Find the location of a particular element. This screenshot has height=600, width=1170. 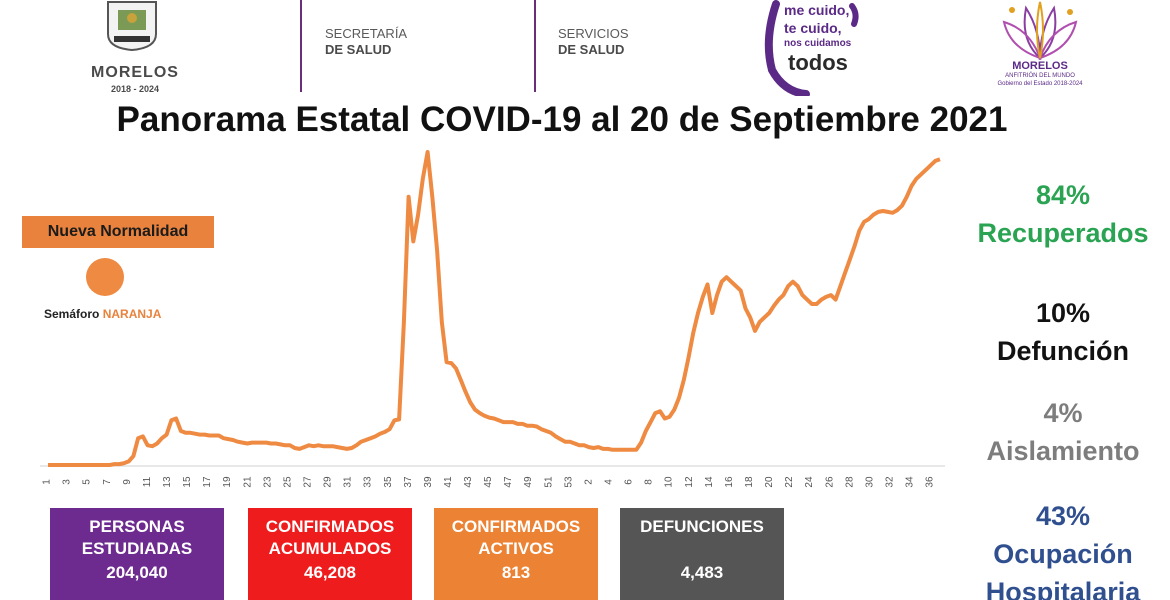

state-shield-icon is located at coordinates (132, 26).